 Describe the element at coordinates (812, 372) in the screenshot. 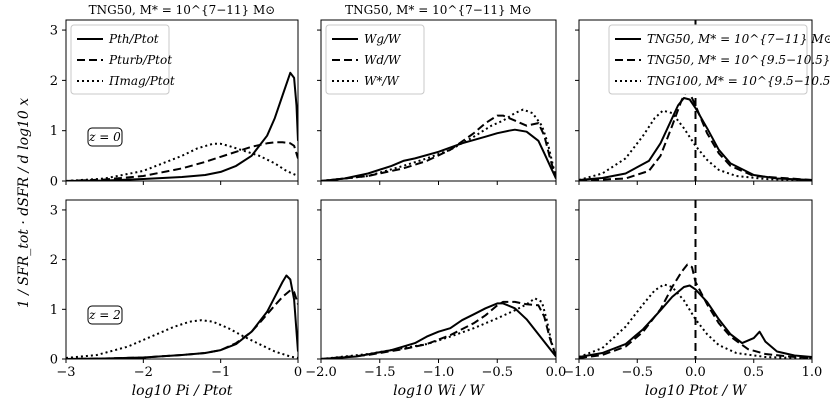

I see `x-tick-label: 1.0` at that location.